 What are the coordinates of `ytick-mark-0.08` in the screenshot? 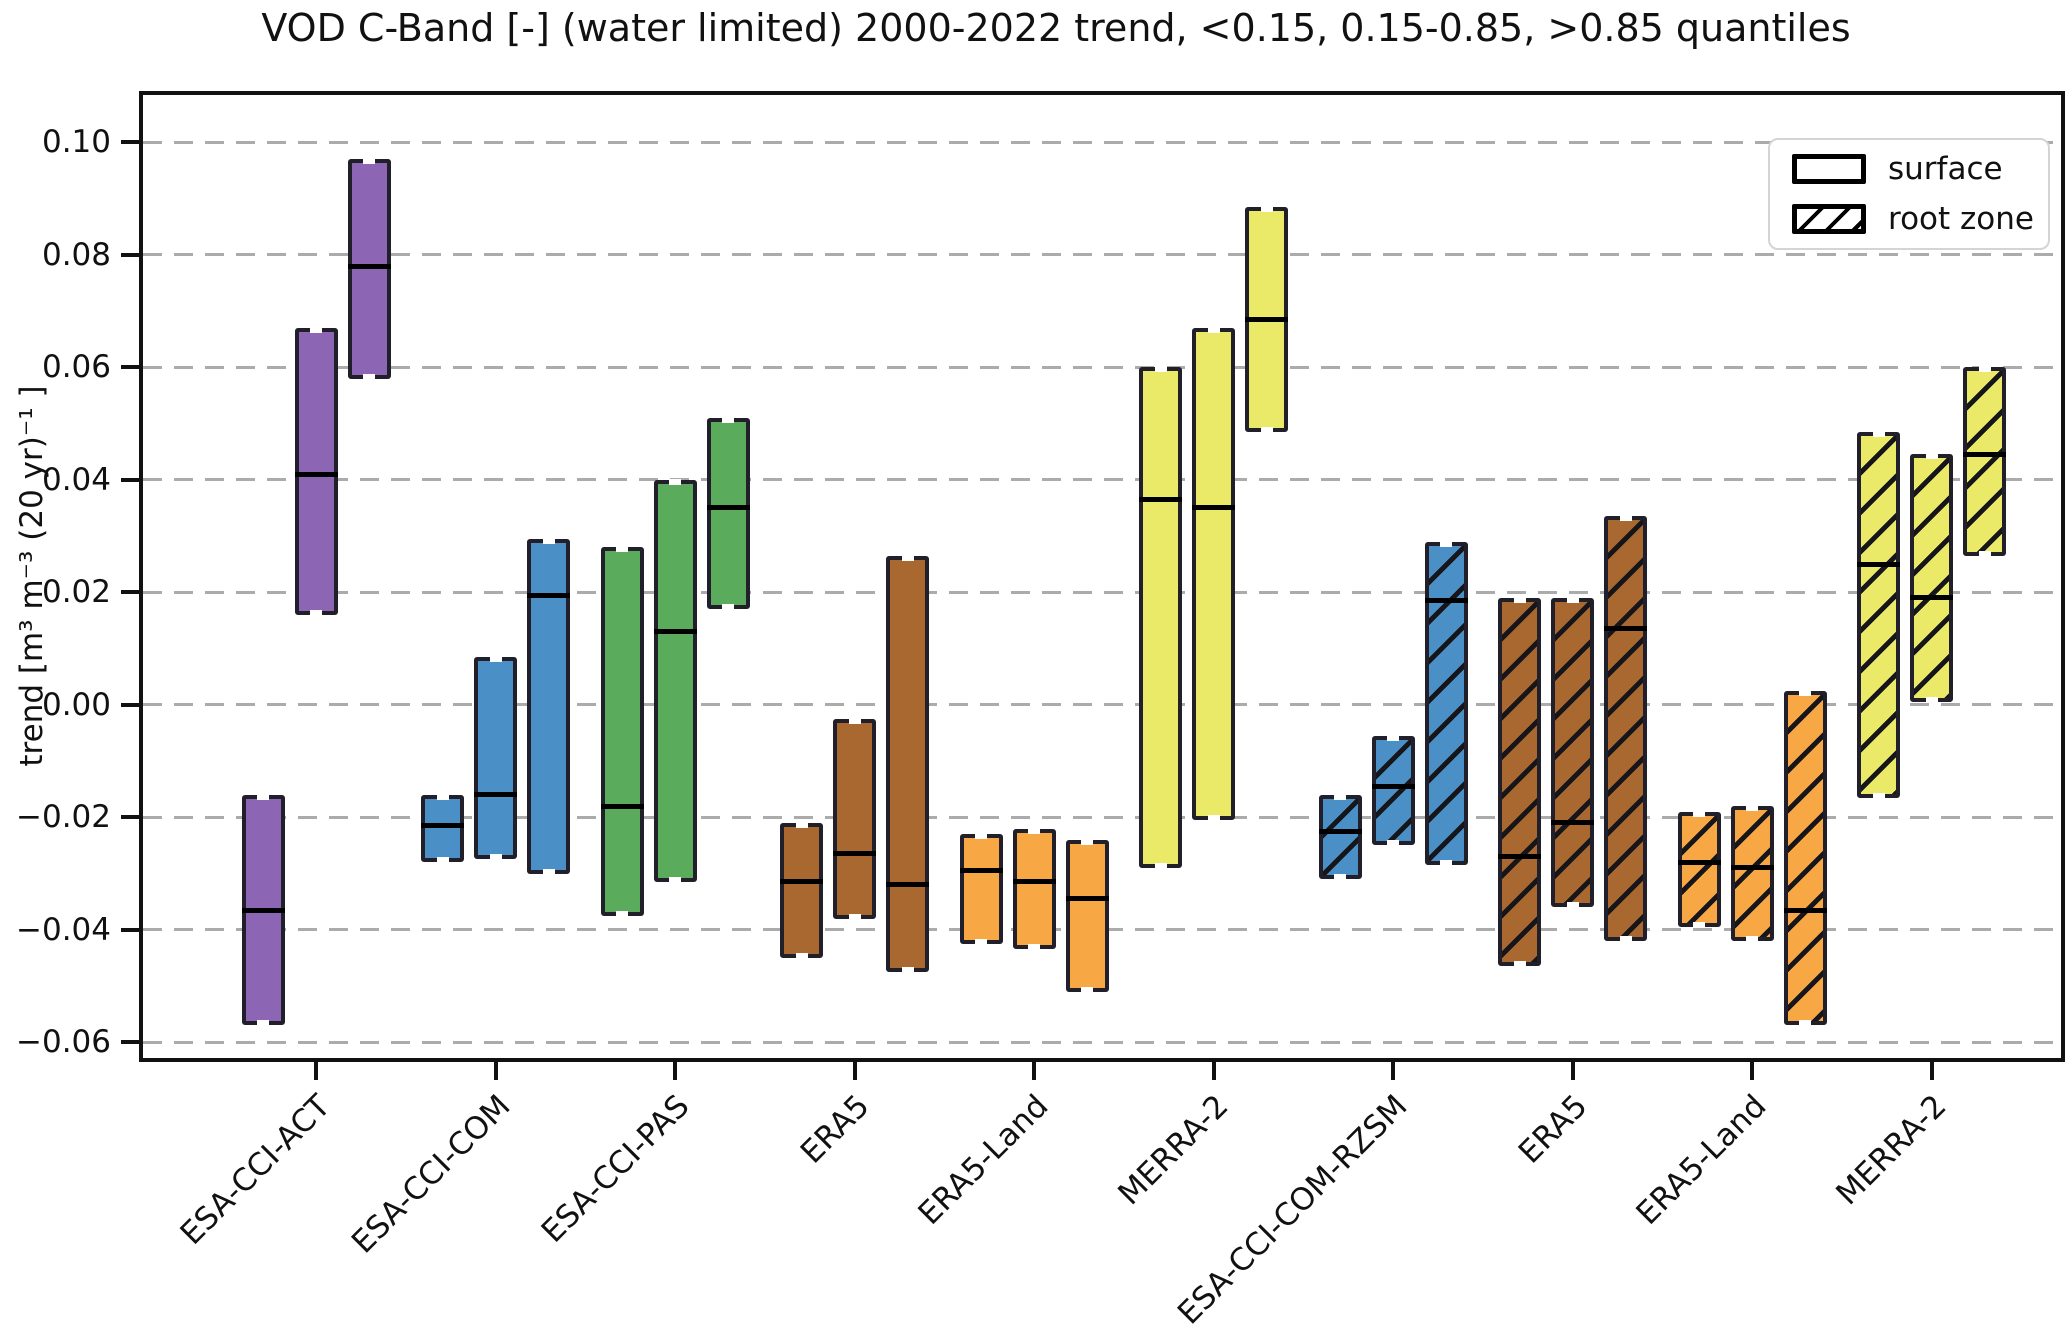 It's located at (130, 254).